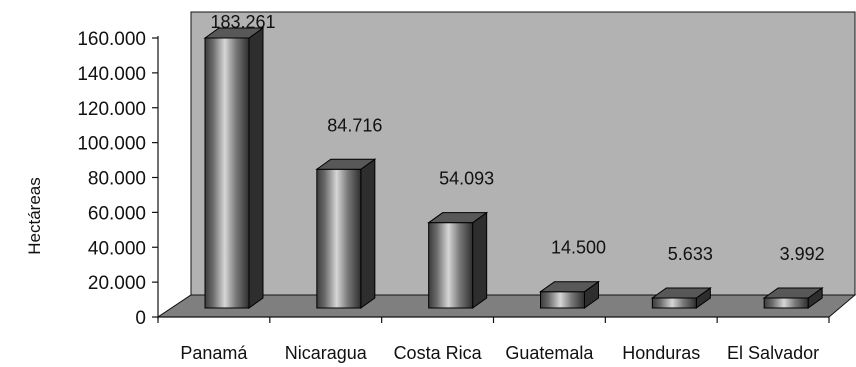 The width and height of the screenshot is (856, 367). I want to click on bar-panamá, so click(234, 168).